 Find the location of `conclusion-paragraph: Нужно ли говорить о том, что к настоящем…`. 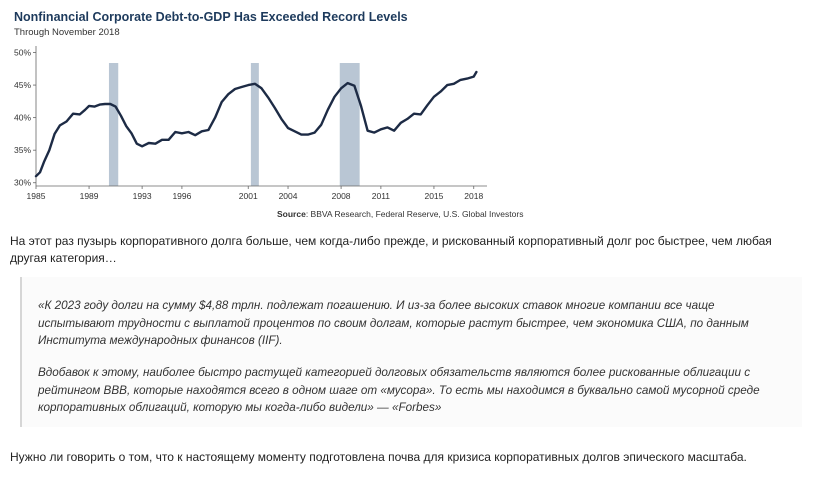

conclusion-paragraph: Нужно ли говорить о том, что к настоящем… is located at coordinates (378, 457).